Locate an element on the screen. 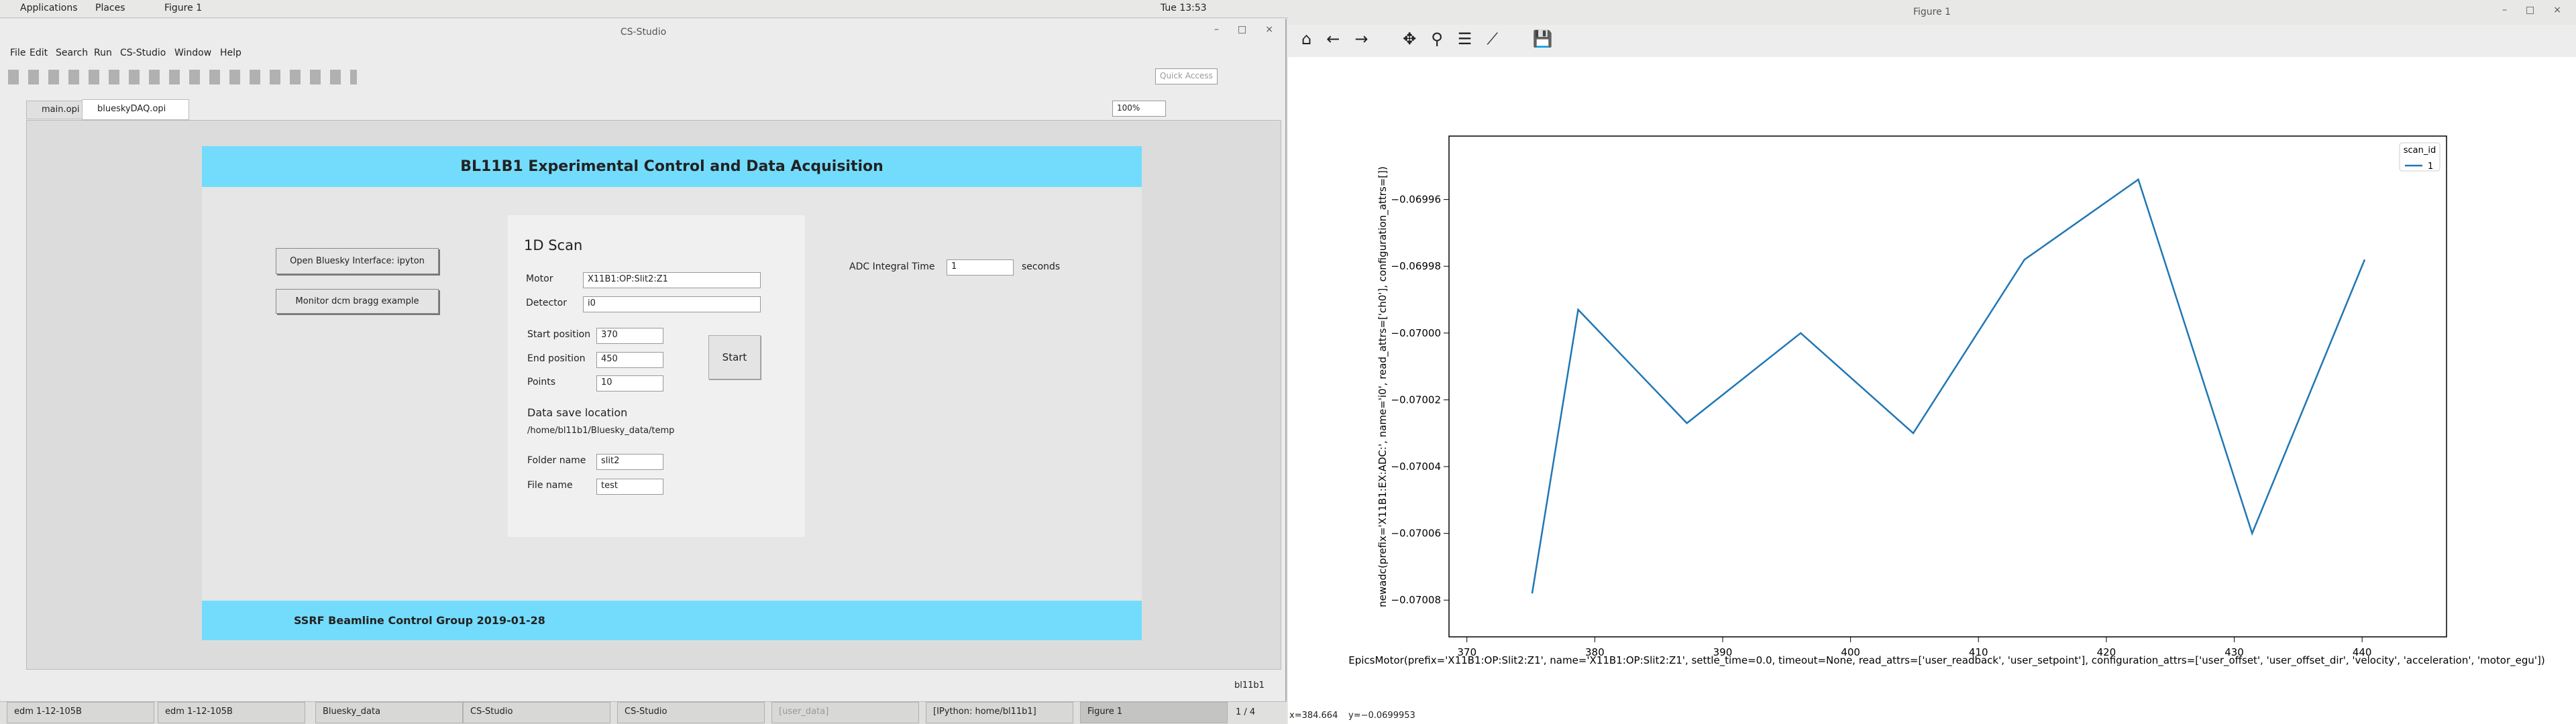 The image size is (2576, 724). label: Motor is located at coordinates (539, 279).